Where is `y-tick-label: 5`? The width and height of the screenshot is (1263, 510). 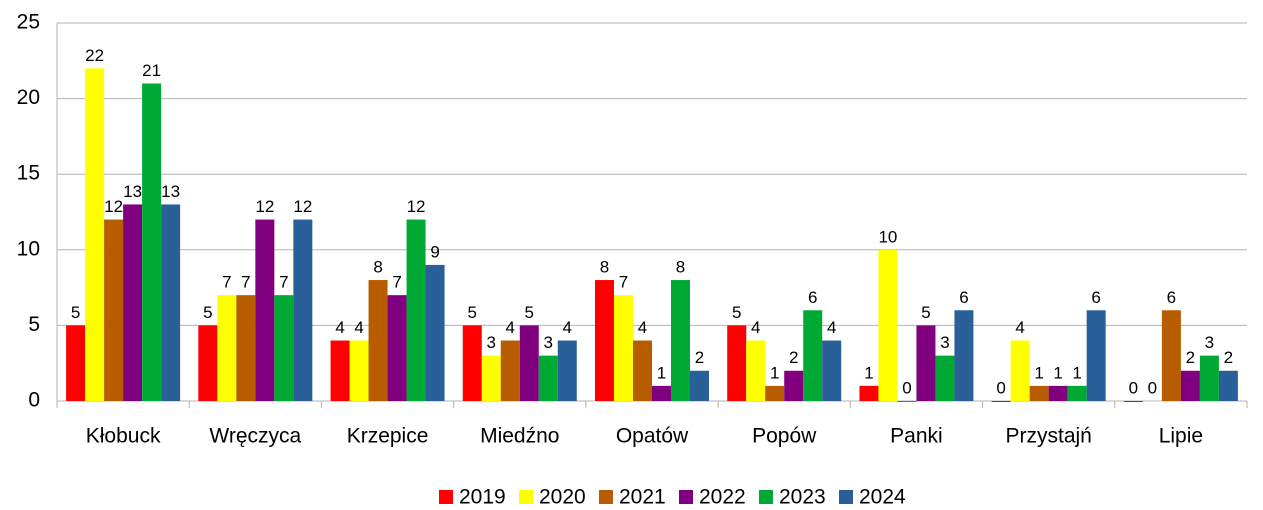 y-tick-label: 5 is located at coordinates (34, 324).